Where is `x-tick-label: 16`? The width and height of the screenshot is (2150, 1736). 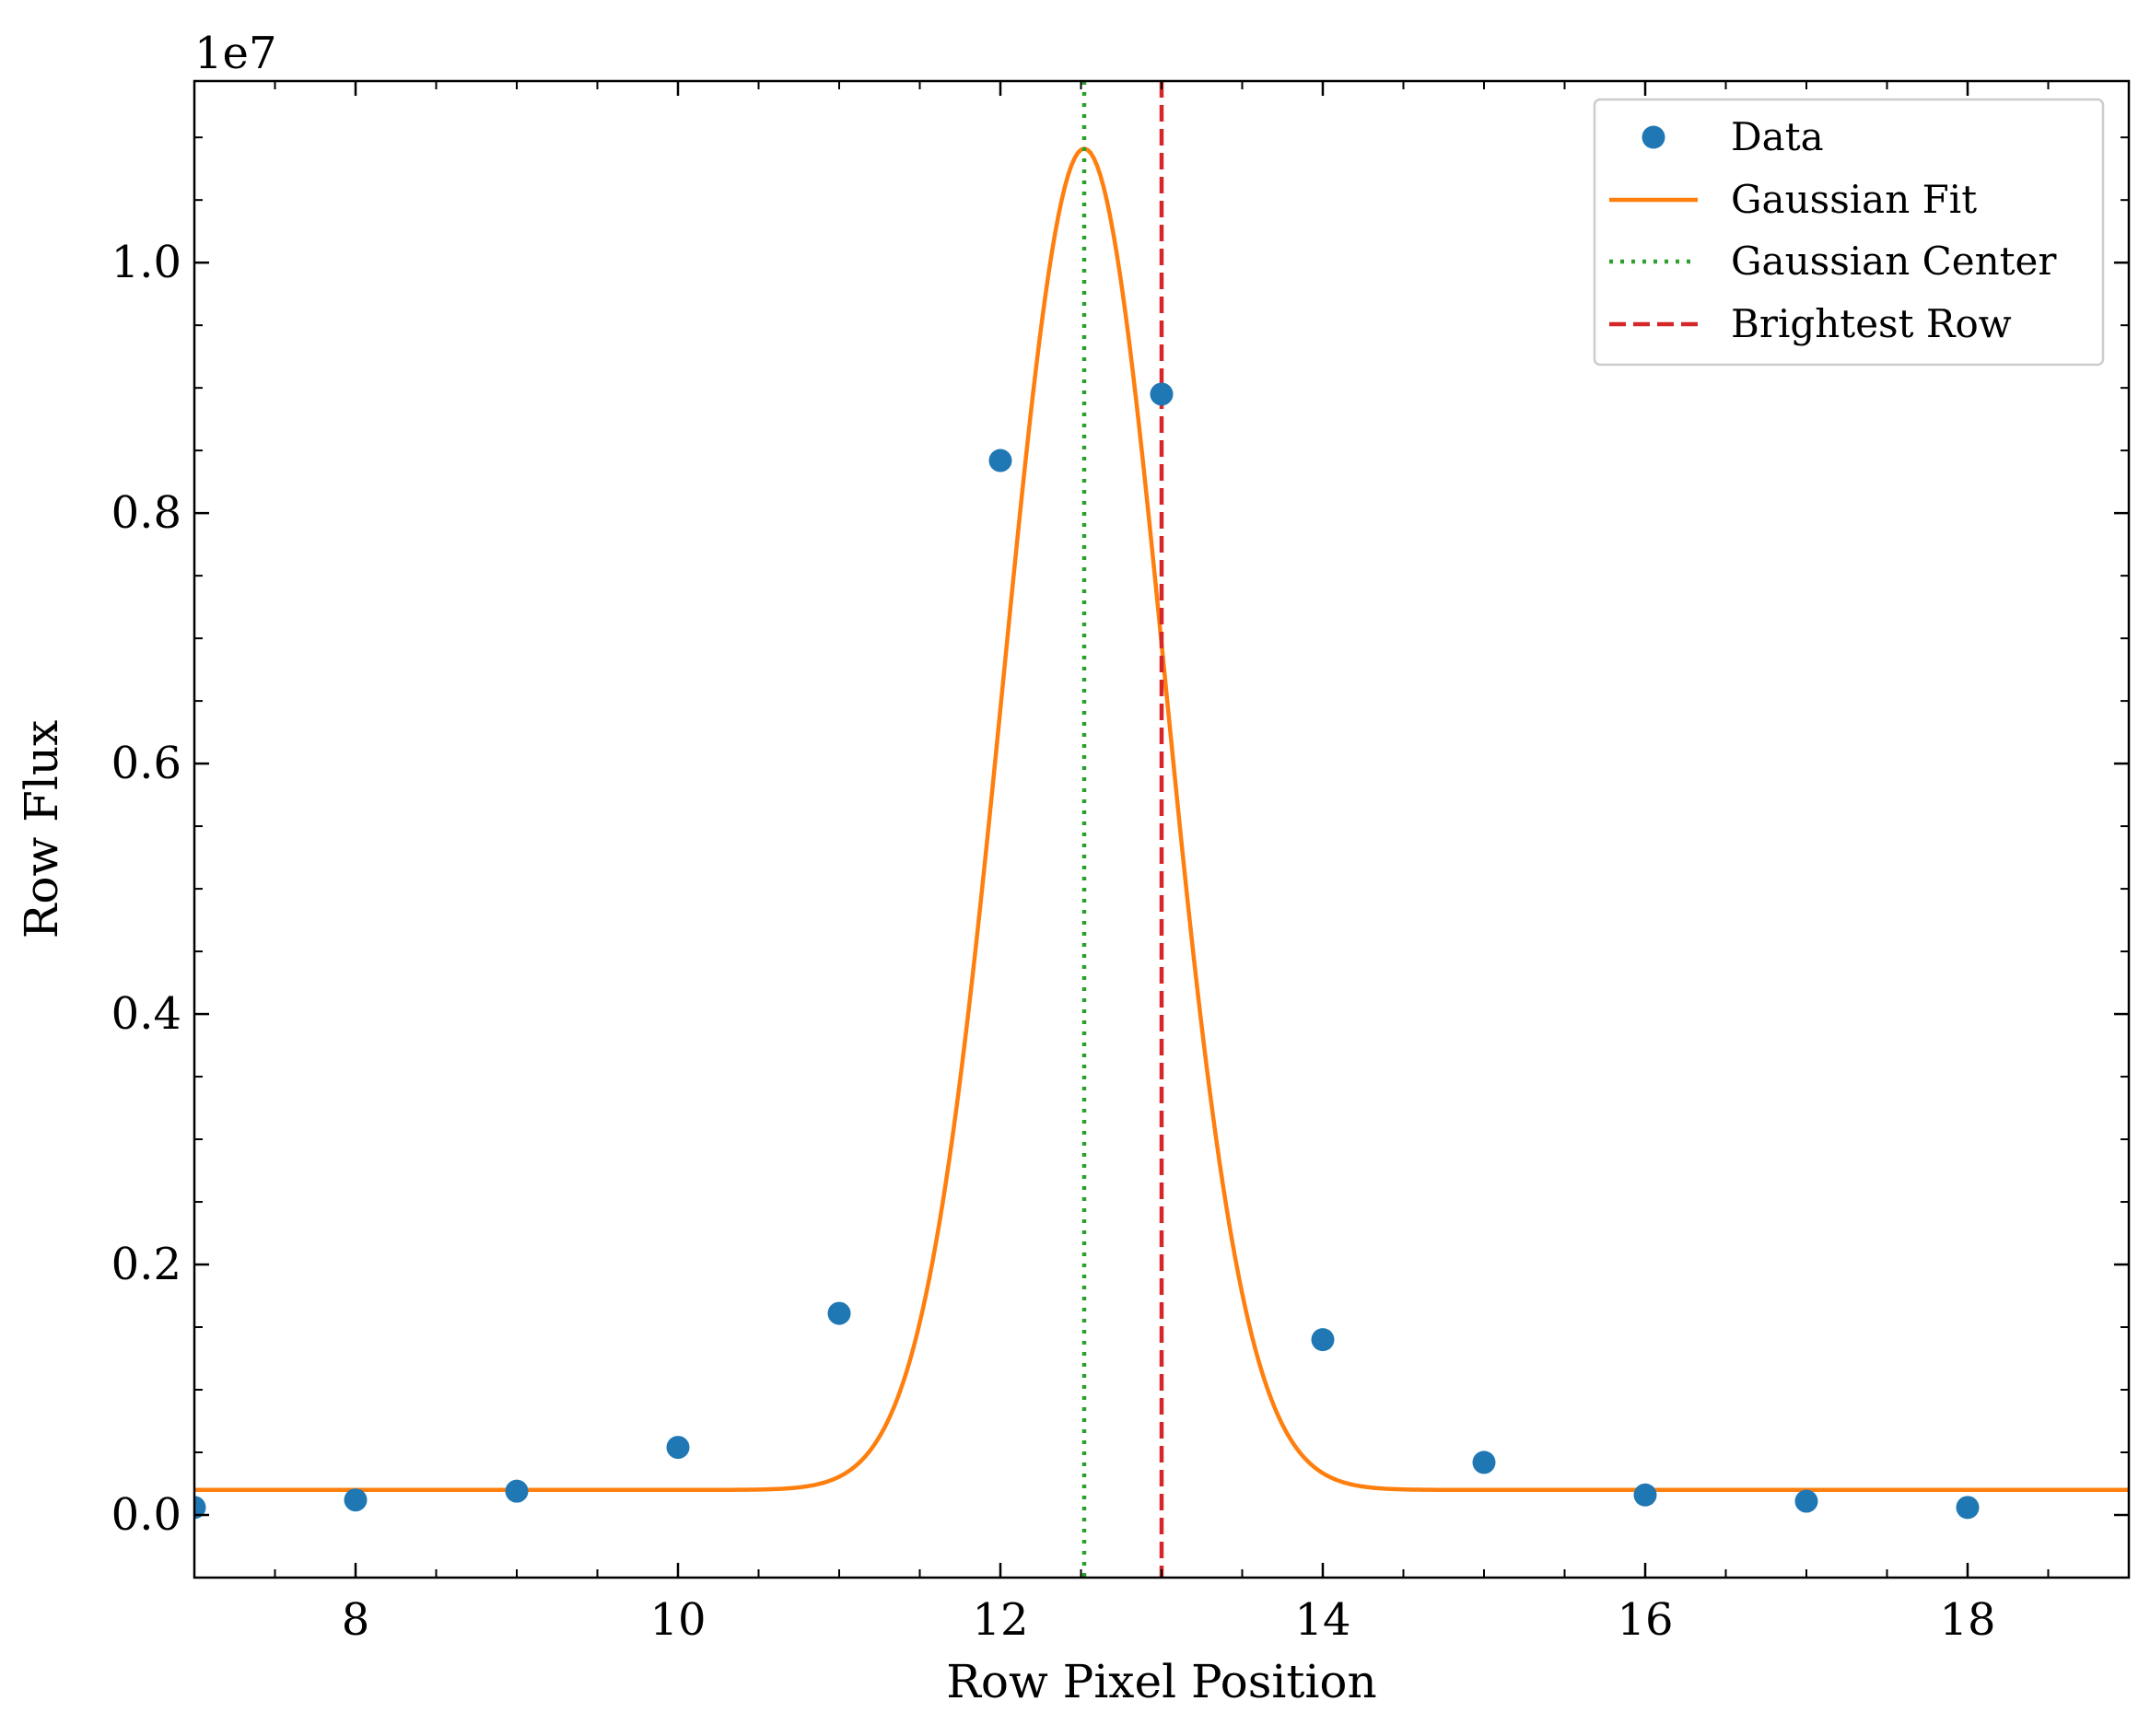
x-tick-label: 16 is located at coordinates (1645, 1620).